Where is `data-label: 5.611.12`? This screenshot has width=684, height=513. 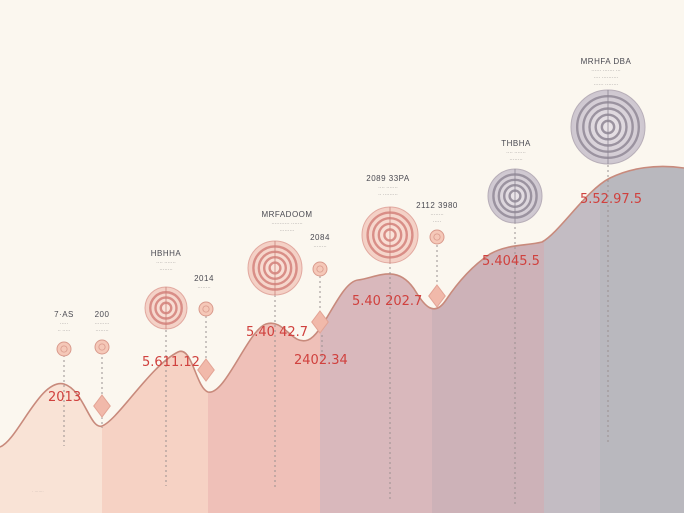
data-label: 5.611.12 is located at coordinates (171, 362).